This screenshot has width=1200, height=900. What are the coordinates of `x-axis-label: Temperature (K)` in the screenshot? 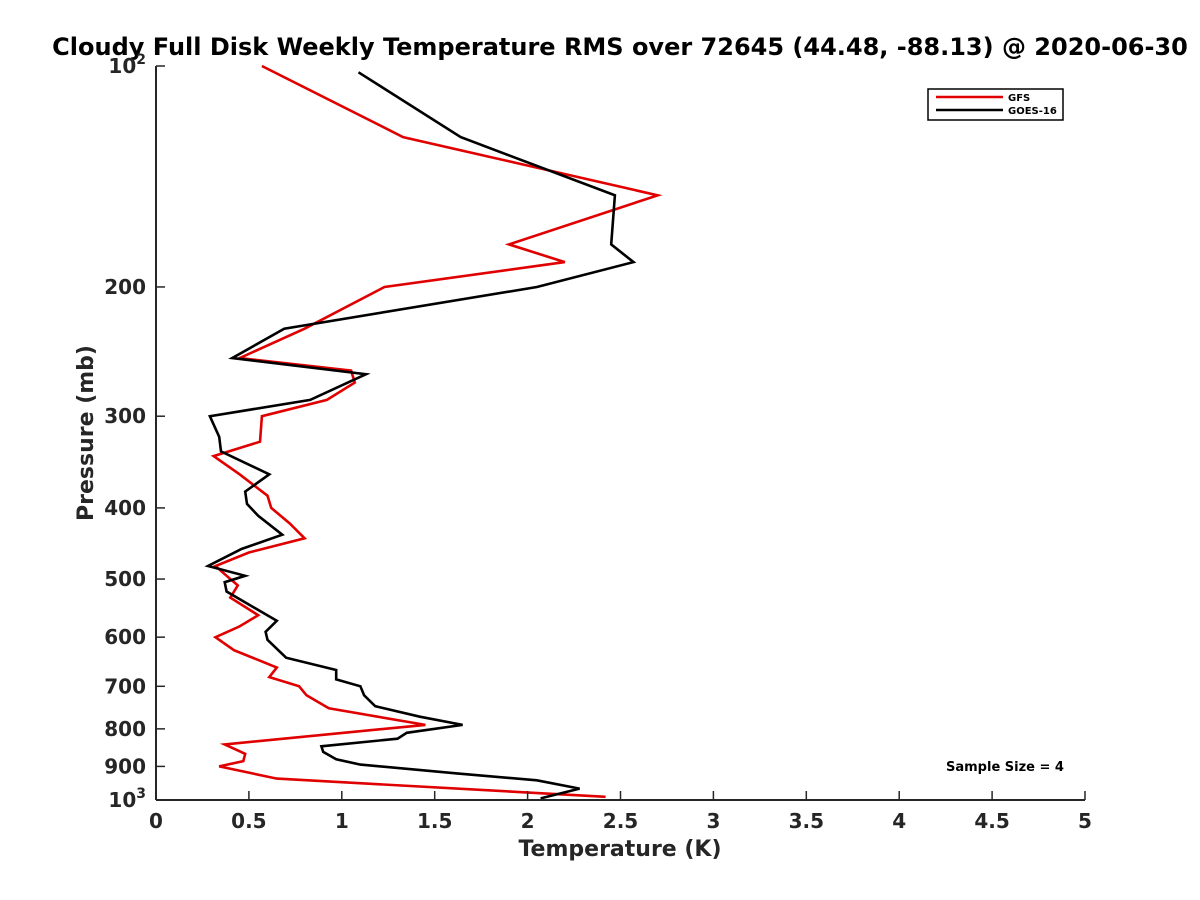 It's located at (619, 849).